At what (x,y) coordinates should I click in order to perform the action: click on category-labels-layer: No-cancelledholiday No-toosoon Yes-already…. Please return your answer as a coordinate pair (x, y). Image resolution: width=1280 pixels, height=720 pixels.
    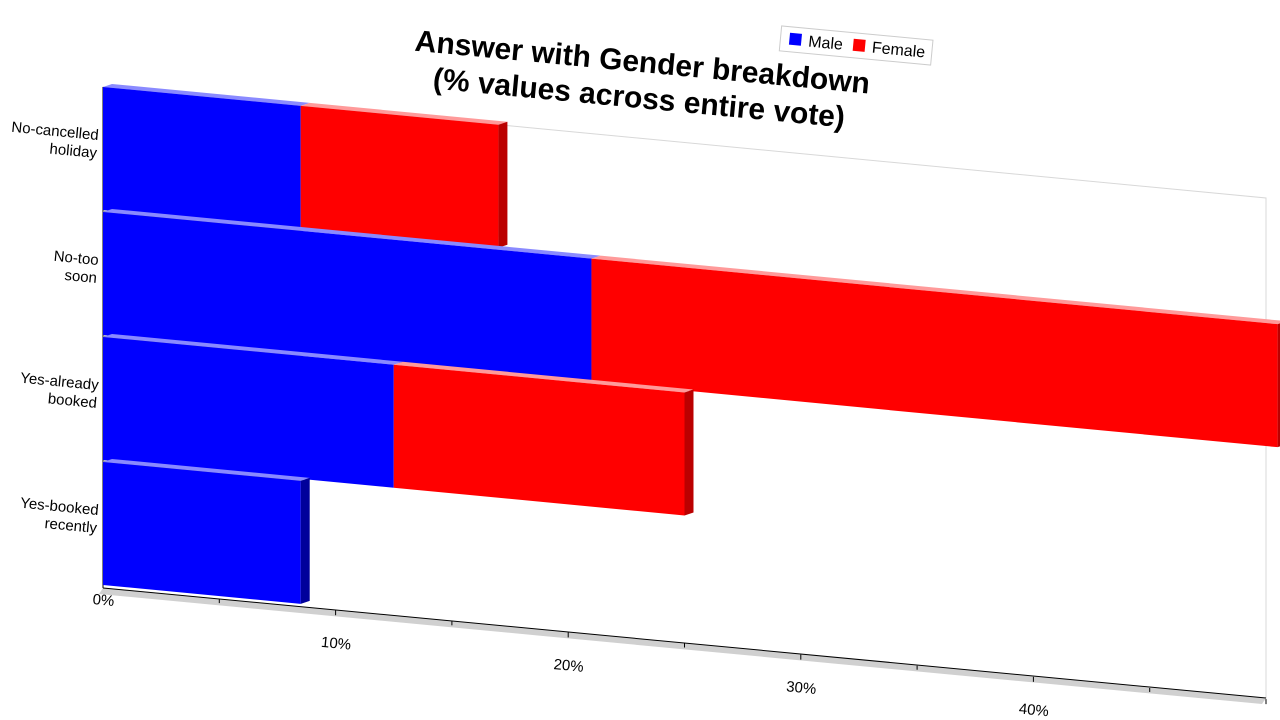
    Looking at the image, I should click on (54, 328).